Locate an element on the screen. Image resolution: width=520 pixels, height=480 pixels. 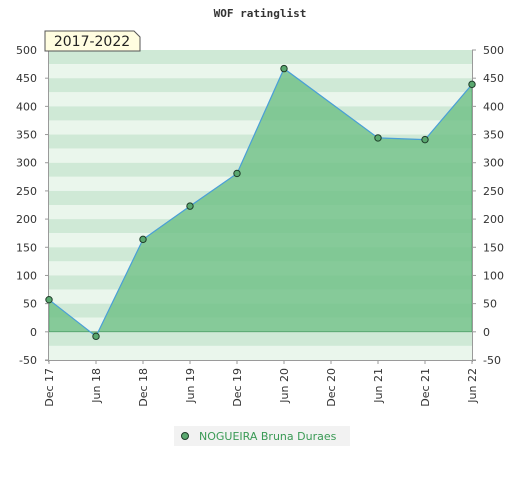
y-tick-label-right: 300 is located at coordinates (493, 163).